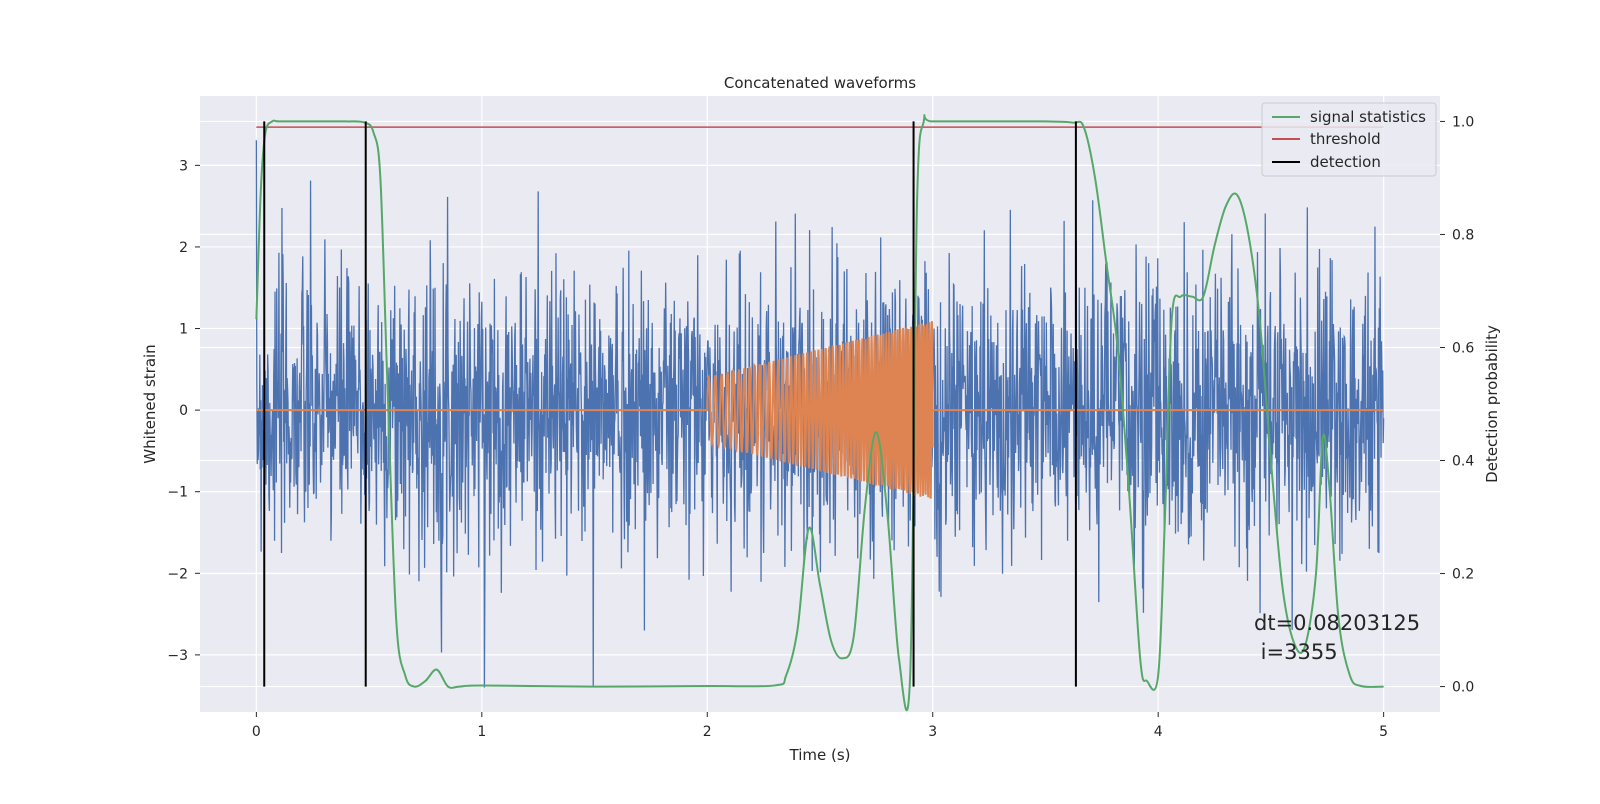 The height and width of the screenshot is (804, 1600). I want to click on y2-tick-label: 0.2, so click(1463, 575).